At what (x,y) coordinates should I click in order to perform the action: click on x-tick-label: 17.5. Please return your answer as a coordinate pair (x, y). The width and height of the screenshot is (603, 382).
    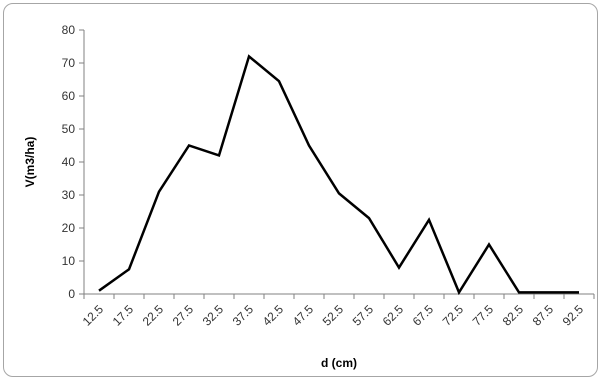
    Looking at the image, I should click on (123, 315).